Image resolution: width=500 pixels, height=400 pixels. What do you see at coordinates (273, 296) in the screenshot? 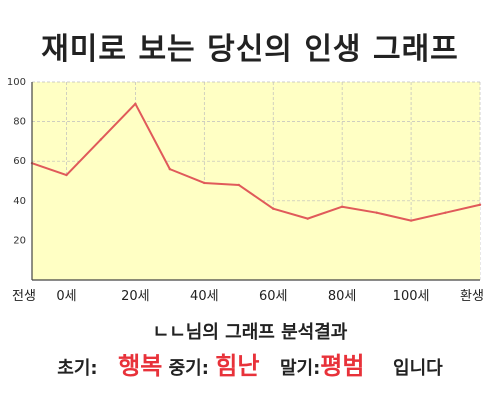
I see `x-tick-label-7: 60세` at bounding box center [273, 296].